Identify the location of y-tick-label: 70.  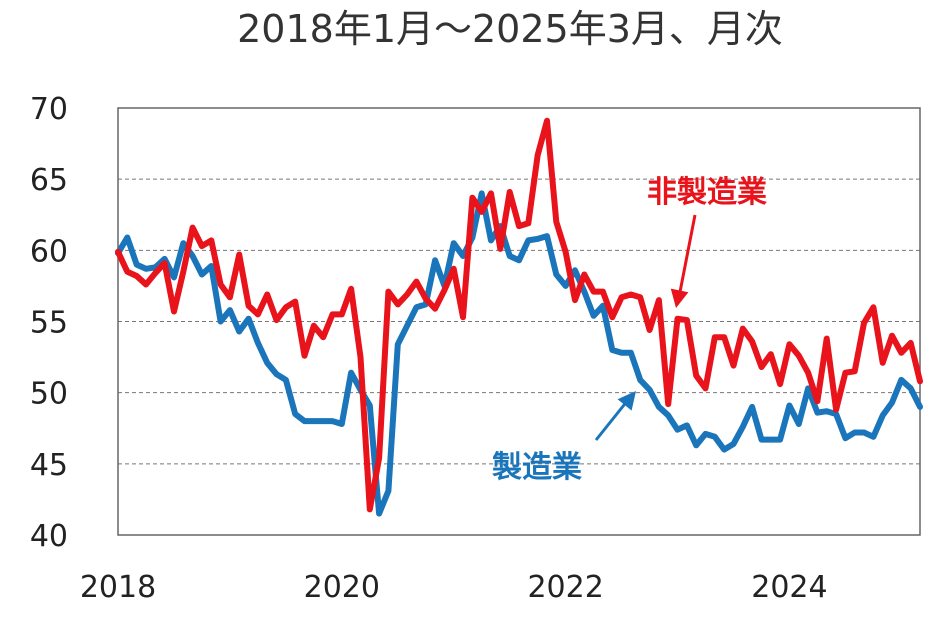
(49, 109).